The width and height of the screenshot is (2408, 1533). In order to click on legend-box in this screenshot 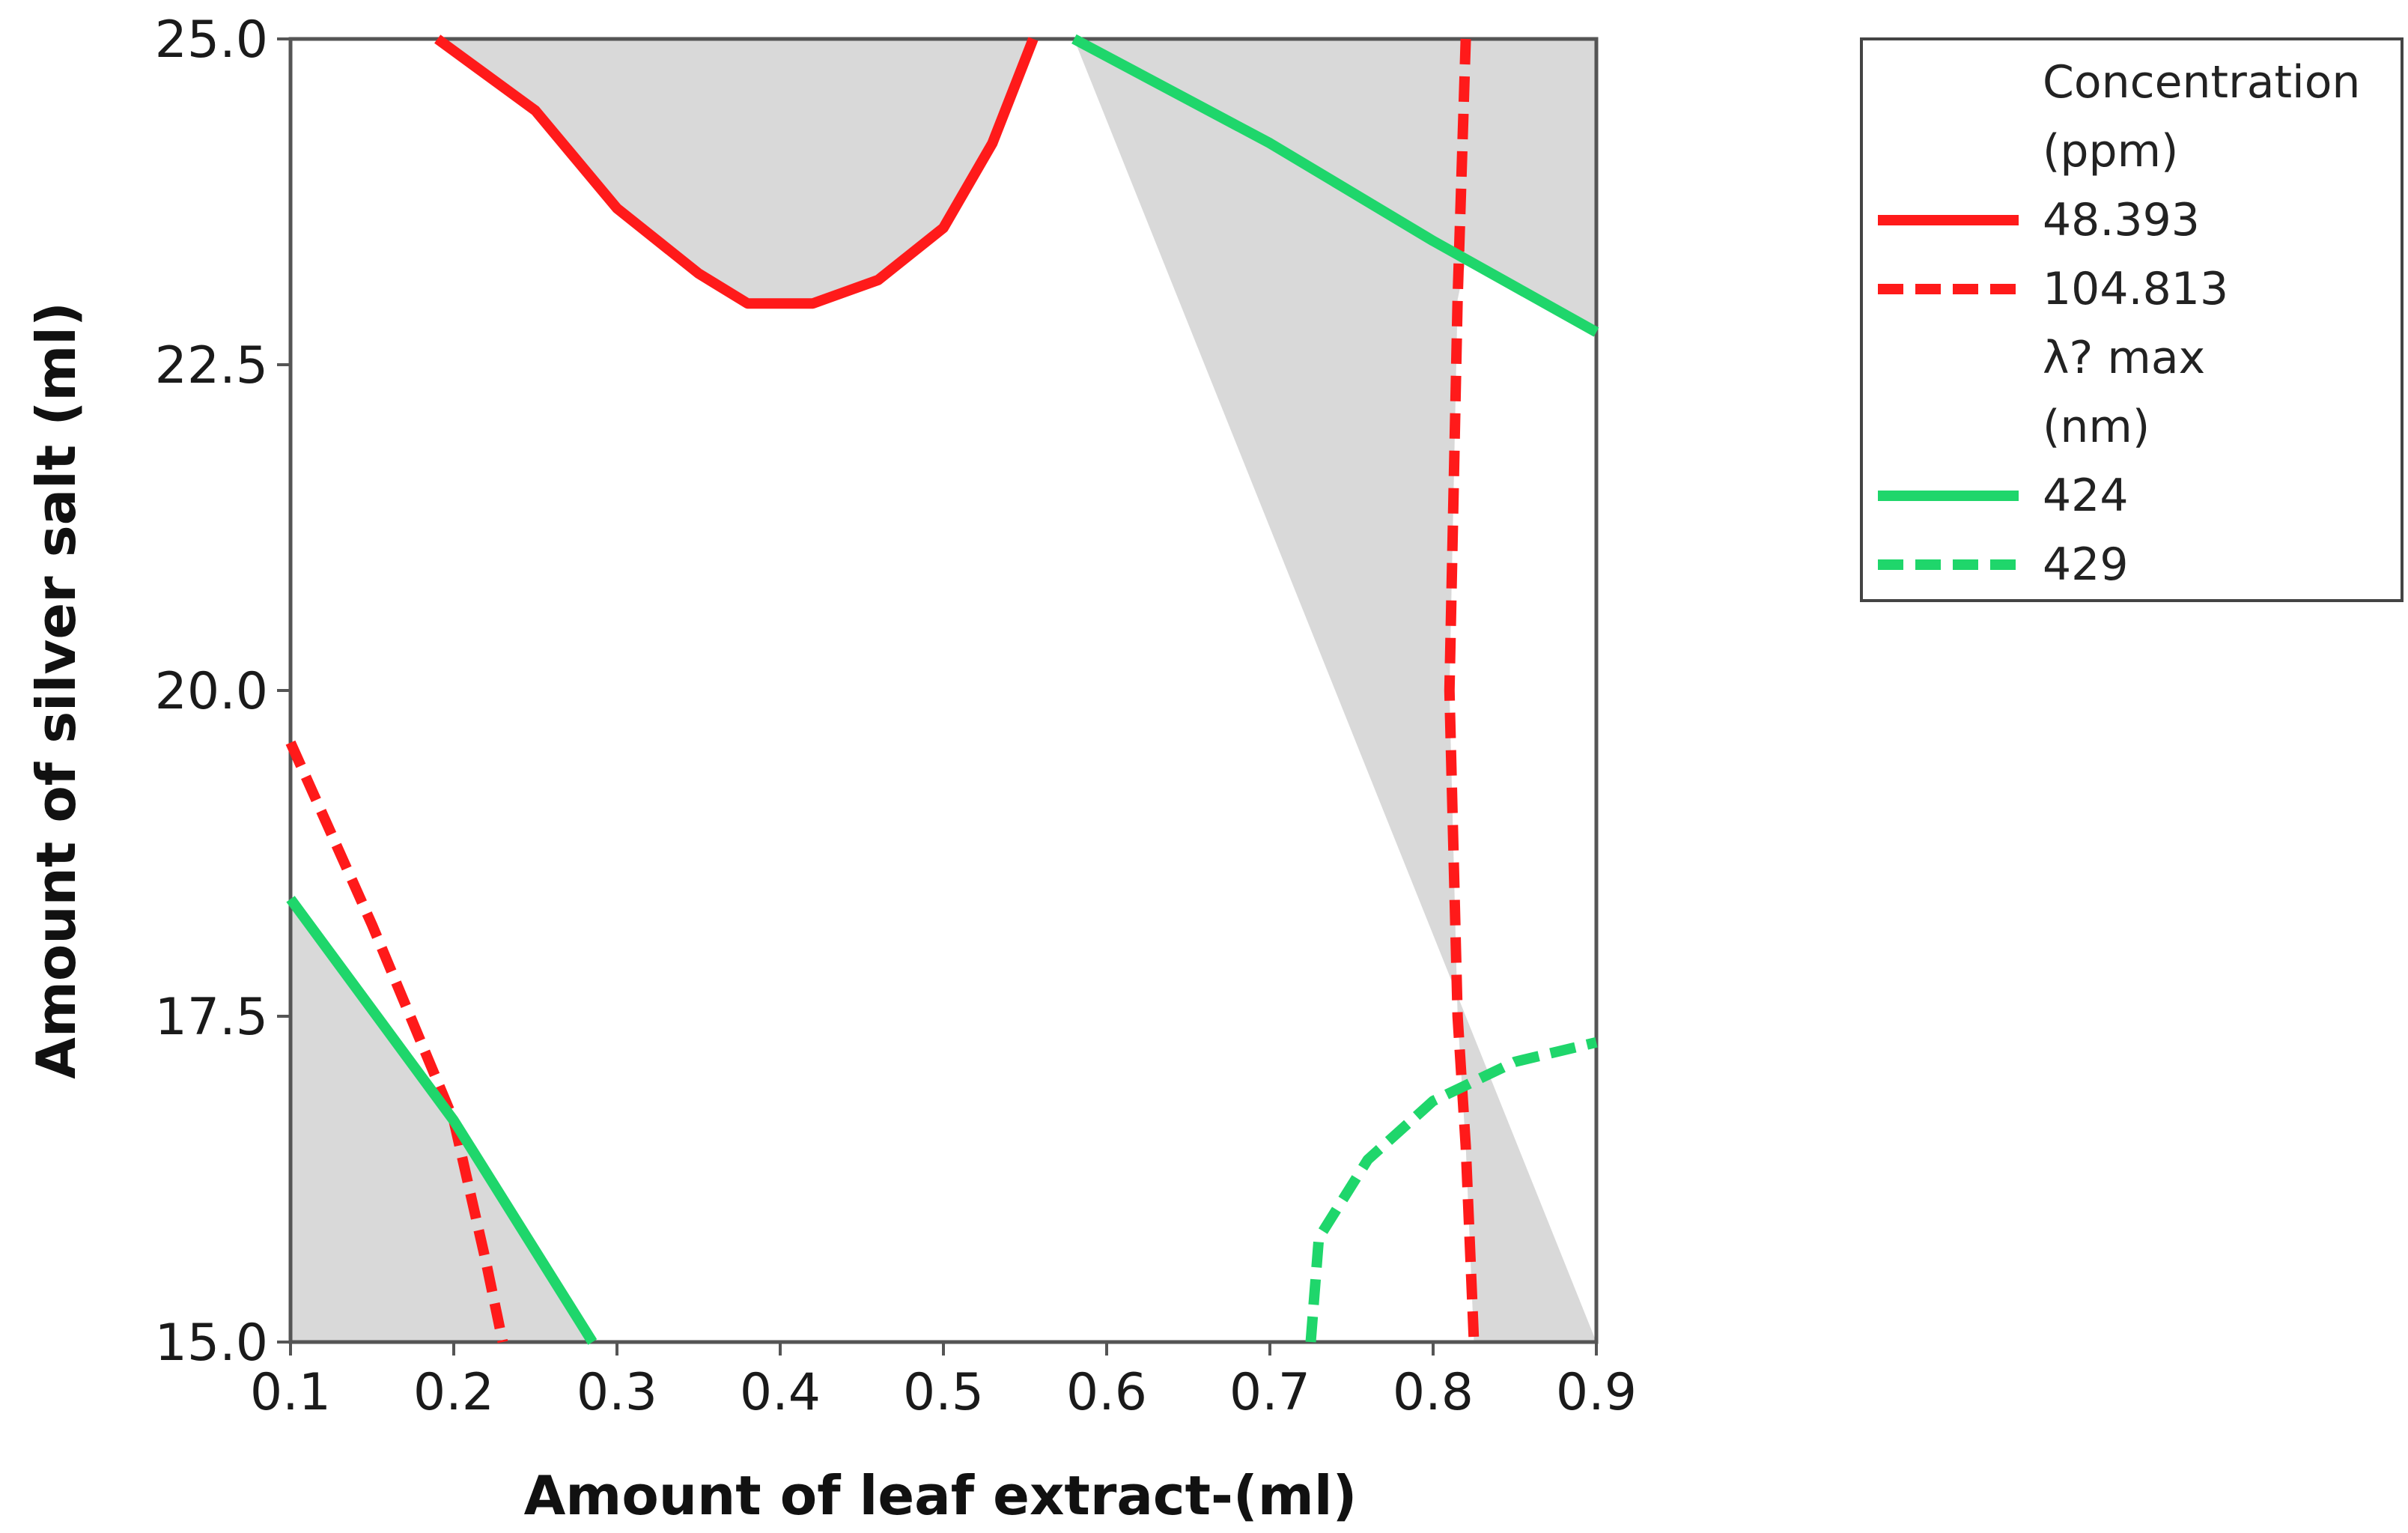, I will do `click(2132, 319)`.